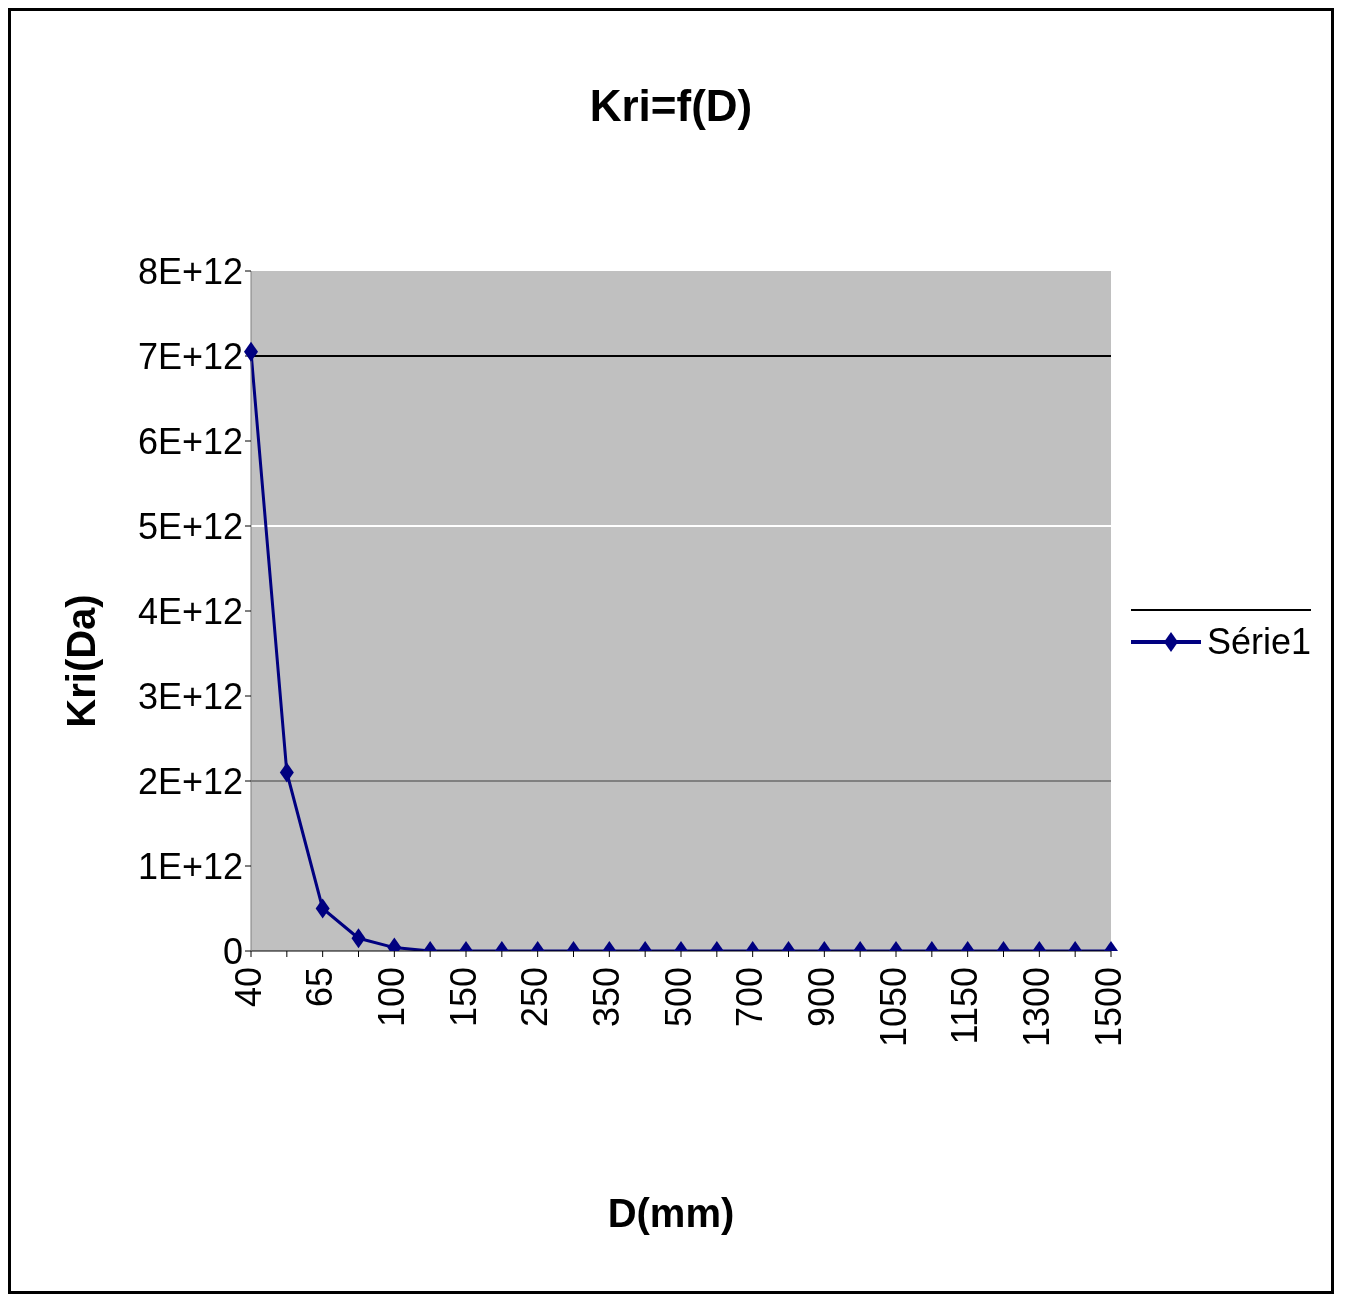  Describe the element at coordinates (190, 441) in the screenshot. I see `y-tick-label: 6E+12` at that location.